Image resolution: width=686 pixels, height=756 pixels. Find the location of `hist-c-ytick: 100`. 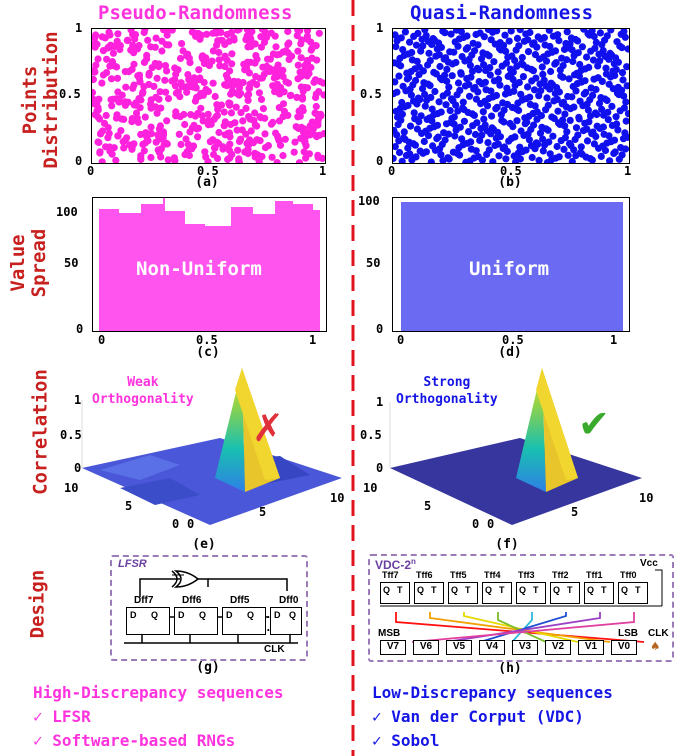

hist-c-ytick: 100 is located at coordinates (67, 212).